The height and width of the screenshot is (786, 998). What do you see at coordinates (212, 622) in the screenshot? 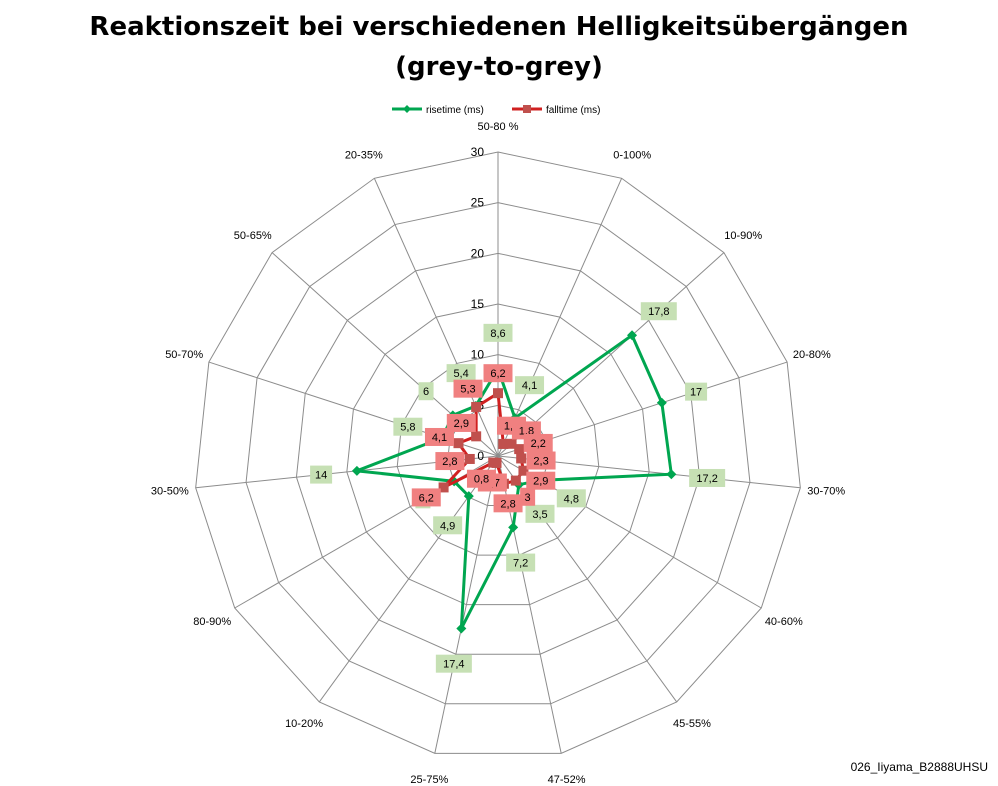
I see `category-label: 80-90%` at bounding box center [212, 622].